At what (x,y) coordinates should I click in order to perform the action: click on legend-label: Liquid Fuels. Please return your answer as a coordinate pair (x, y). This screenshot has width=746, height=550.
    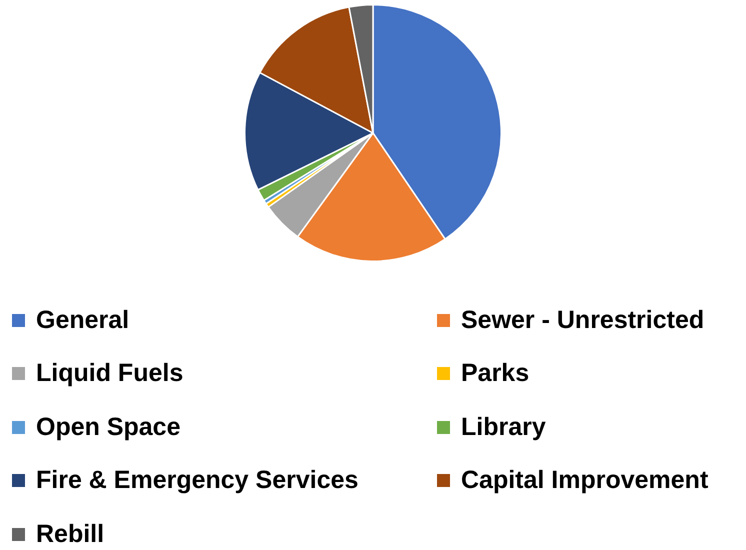
    Looking at the image, I should click on (110, 373).